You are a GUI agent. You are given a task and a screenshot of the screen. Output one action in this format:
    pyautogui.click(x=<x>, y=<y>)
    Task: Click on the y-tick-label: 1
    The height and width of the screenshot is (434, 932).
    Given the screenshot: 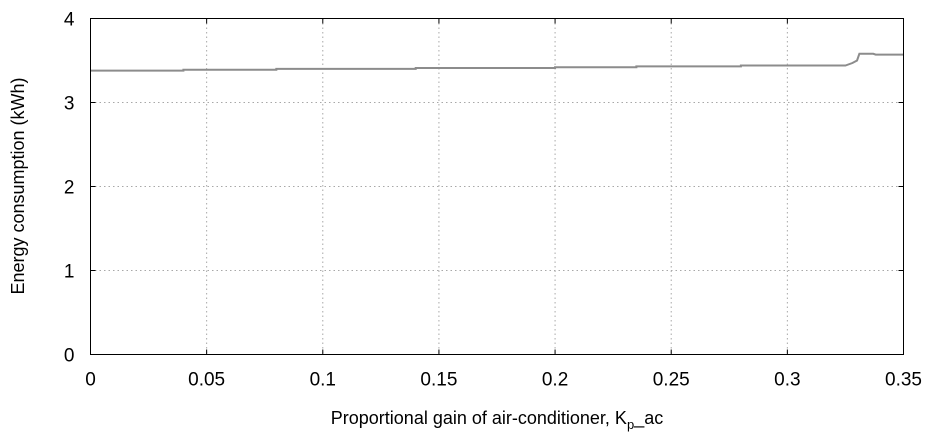 What is the action you would take?
    pyautogui.click(x=69, y=272)
    